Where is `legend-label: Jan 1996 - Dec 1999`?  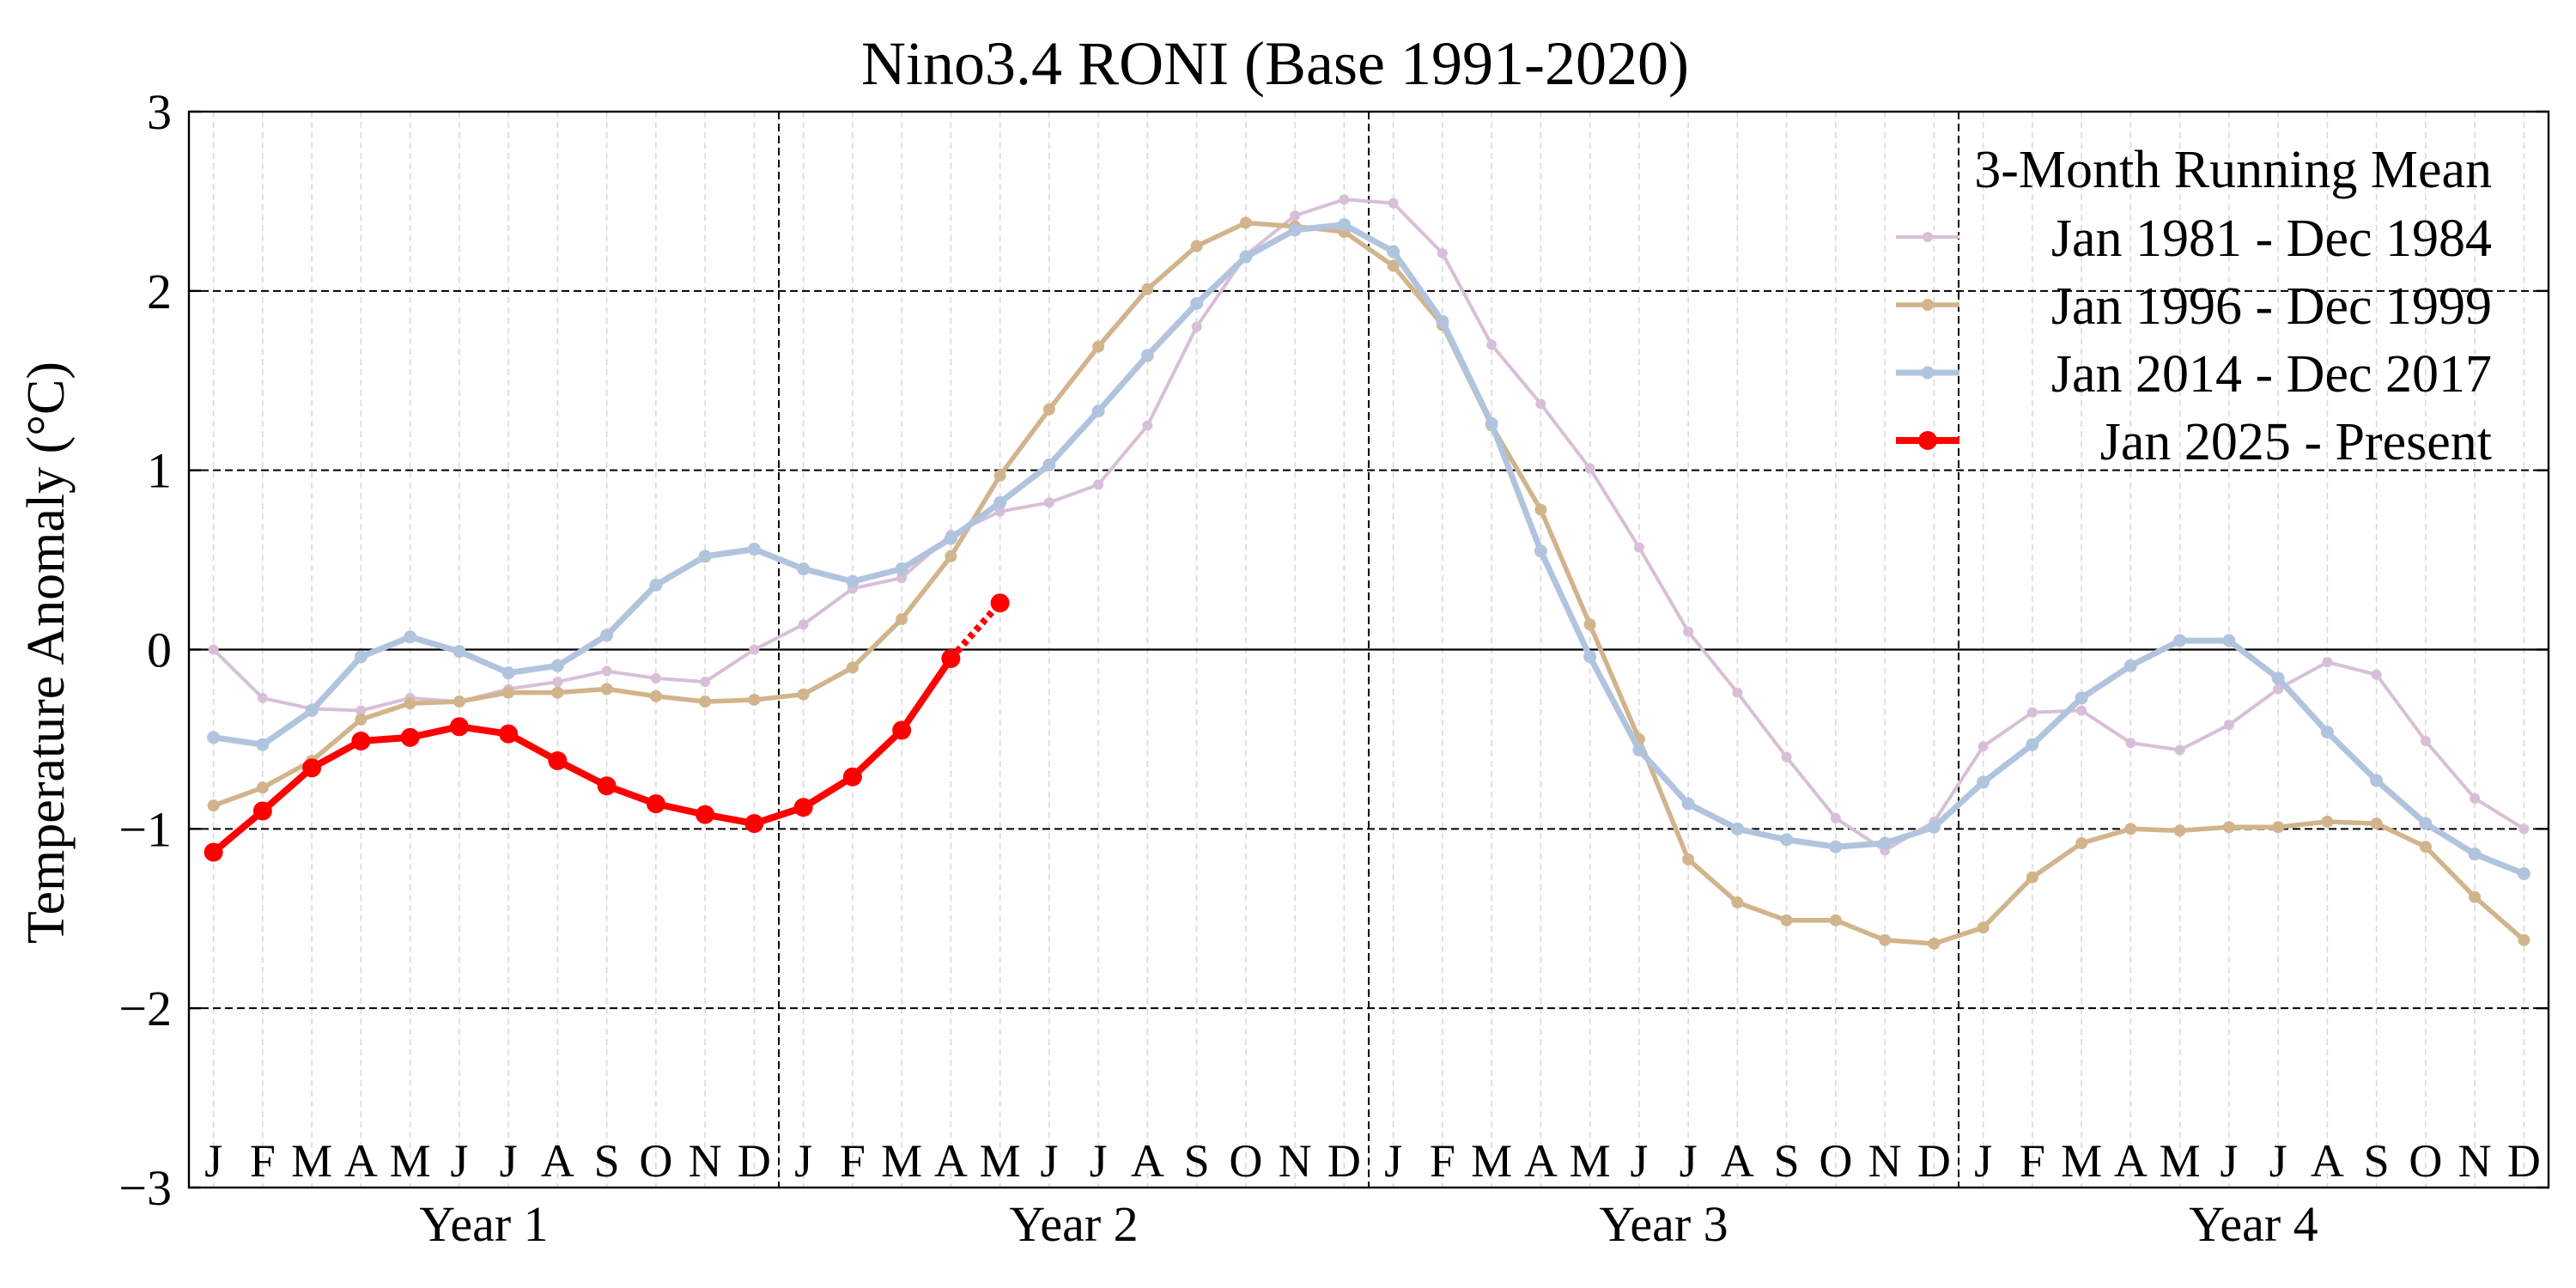
legend-label: Jan 1996 - Dec 1999 is located at coordinates (2272, 306).